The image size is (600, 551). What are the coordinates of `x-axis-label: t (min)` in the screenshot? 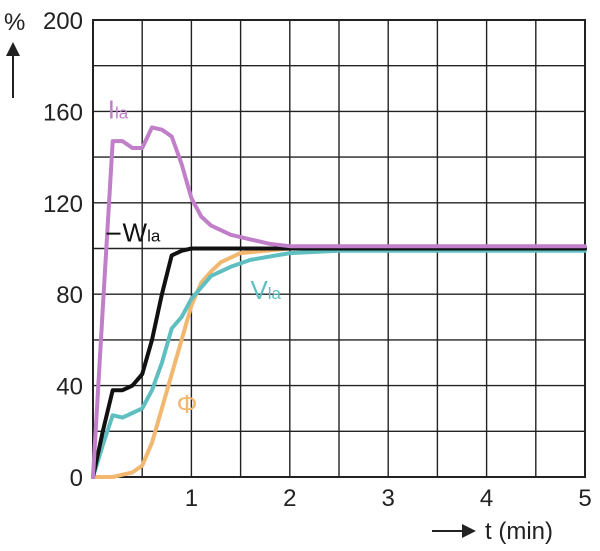 It's located at (519, 531).